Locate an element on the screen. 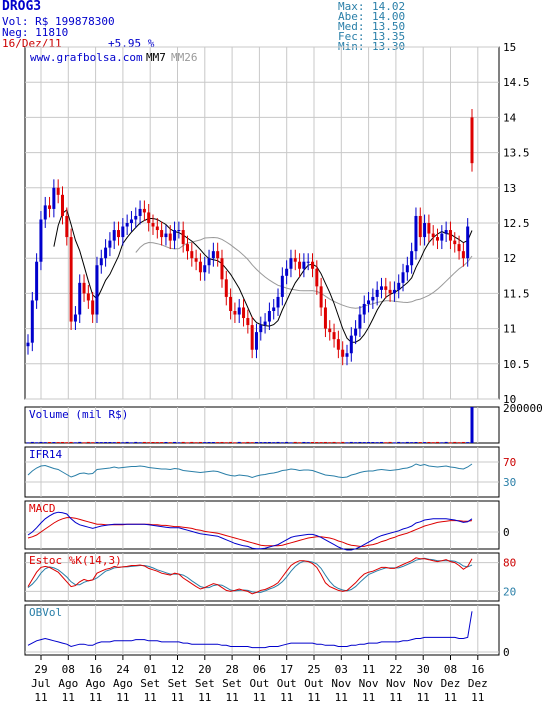  volume-tick: 200000 is located at coordinates (523, 408).